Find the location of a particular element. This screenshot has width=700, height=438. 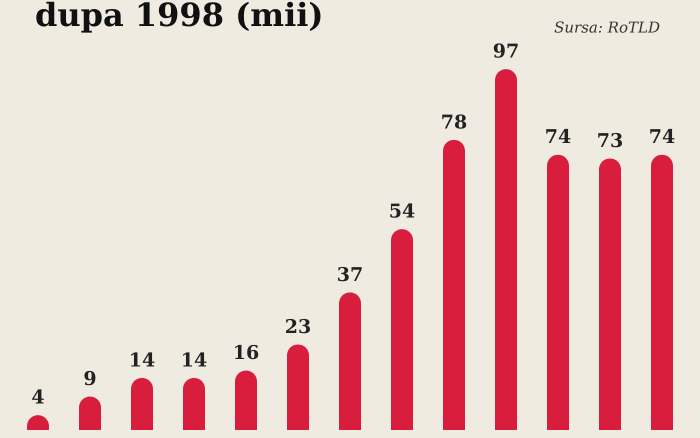

chart-title: dupa 1998 (mii) is located at coordinates (179, 17).